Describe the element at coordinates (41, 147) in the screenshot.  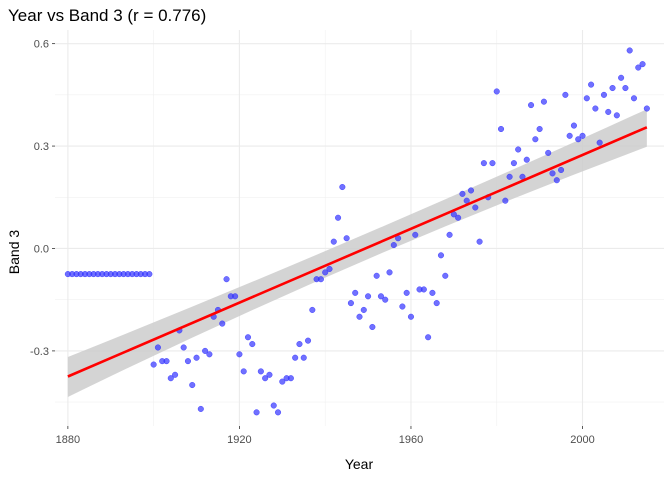
I see `y-tick-label: 0.3` at that location.